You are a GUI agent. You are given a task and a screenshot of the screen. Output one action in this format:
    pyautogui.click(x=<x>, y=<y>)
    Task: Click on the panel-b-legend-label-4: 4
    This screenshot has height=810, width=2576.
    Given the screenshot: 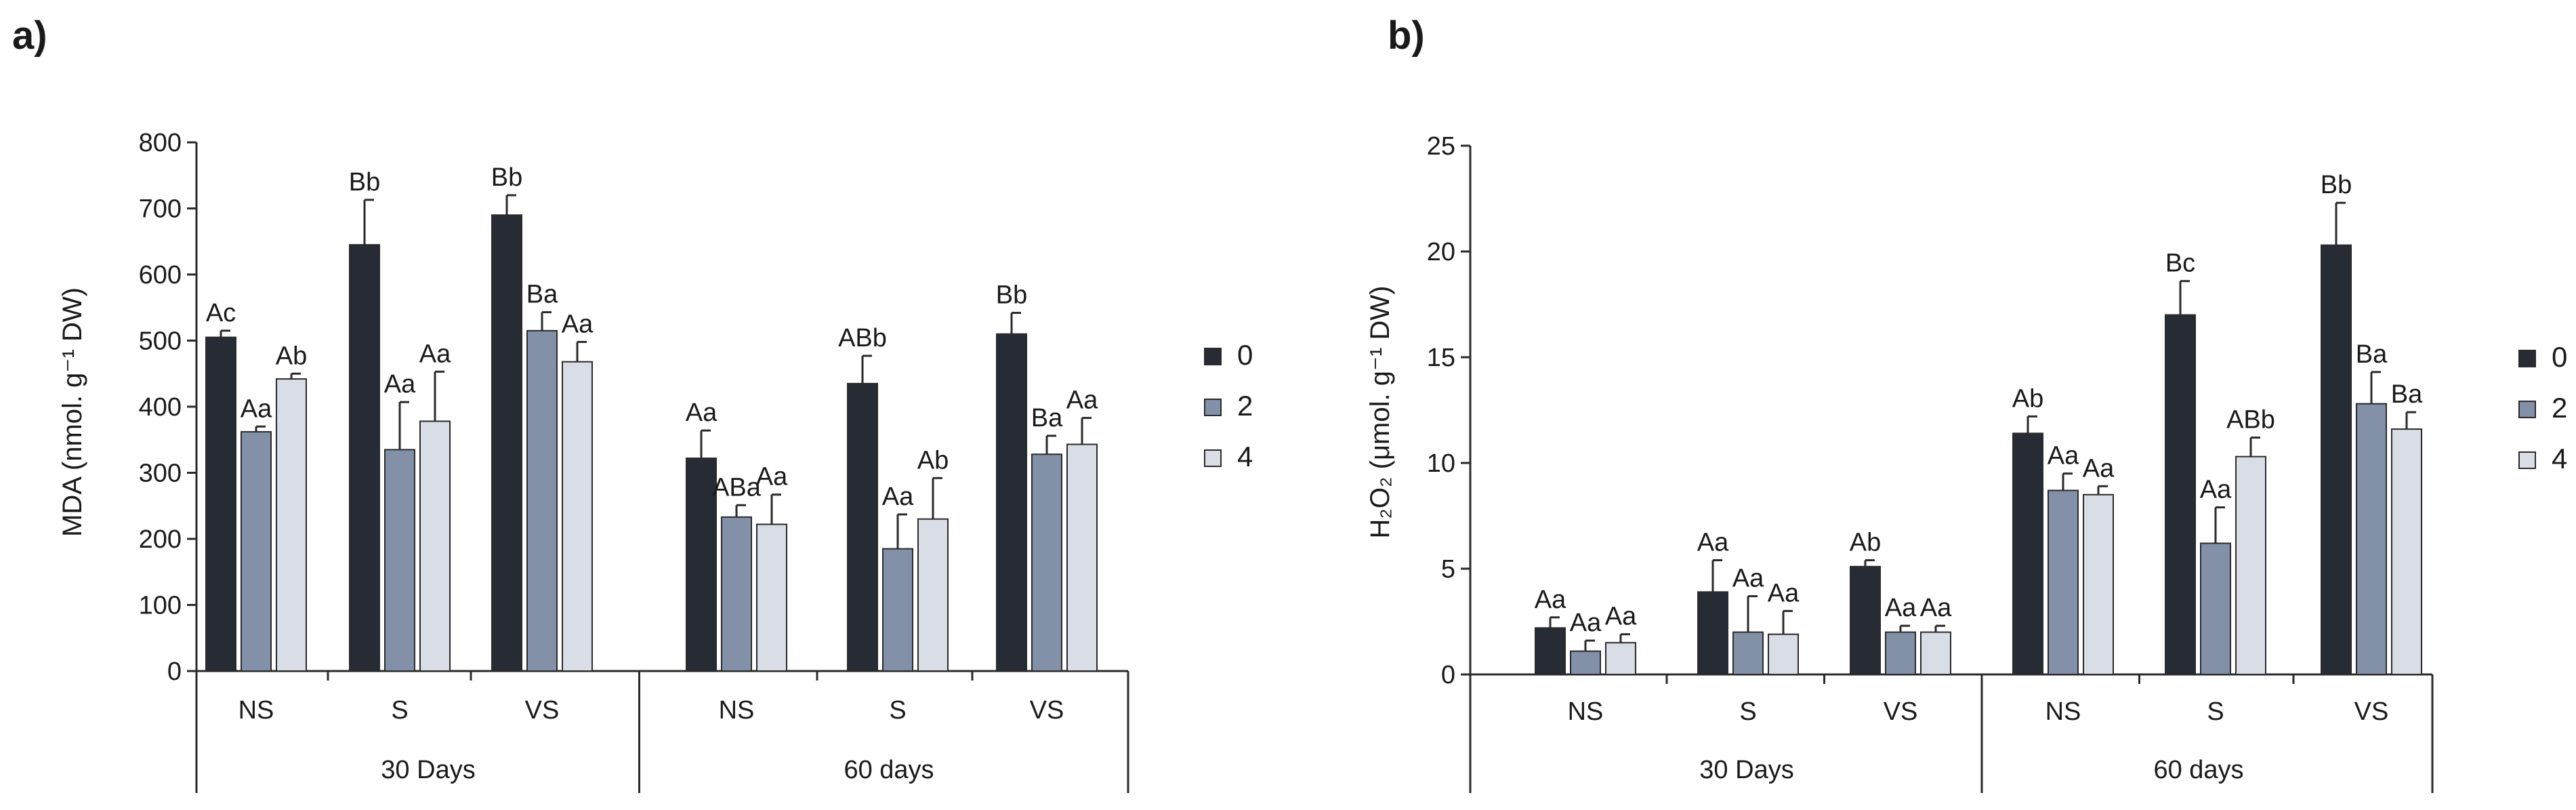 What is the action you would take?
    pyautogui.click(x=2559, y=458)
    